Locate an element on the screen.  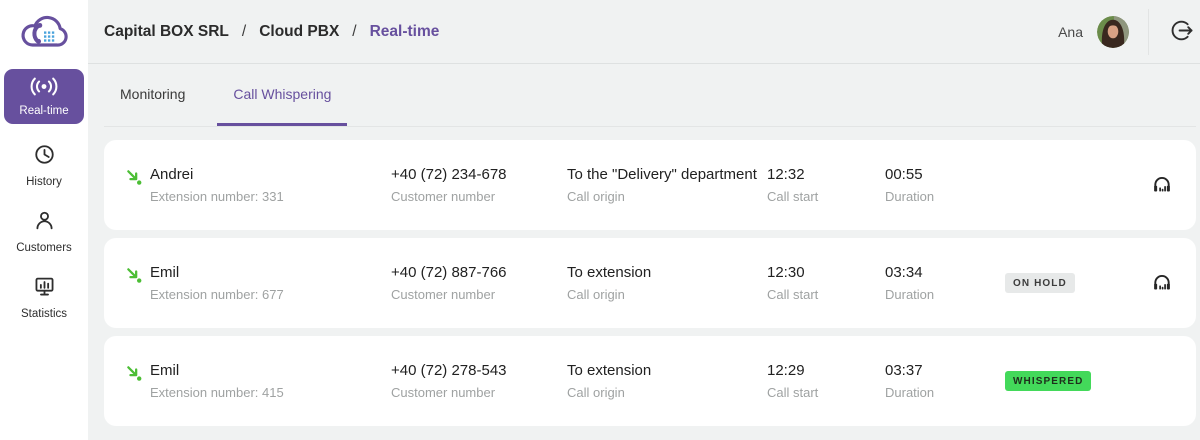
sidebar-item-customers: Customers is located at coordinates (44, 231).